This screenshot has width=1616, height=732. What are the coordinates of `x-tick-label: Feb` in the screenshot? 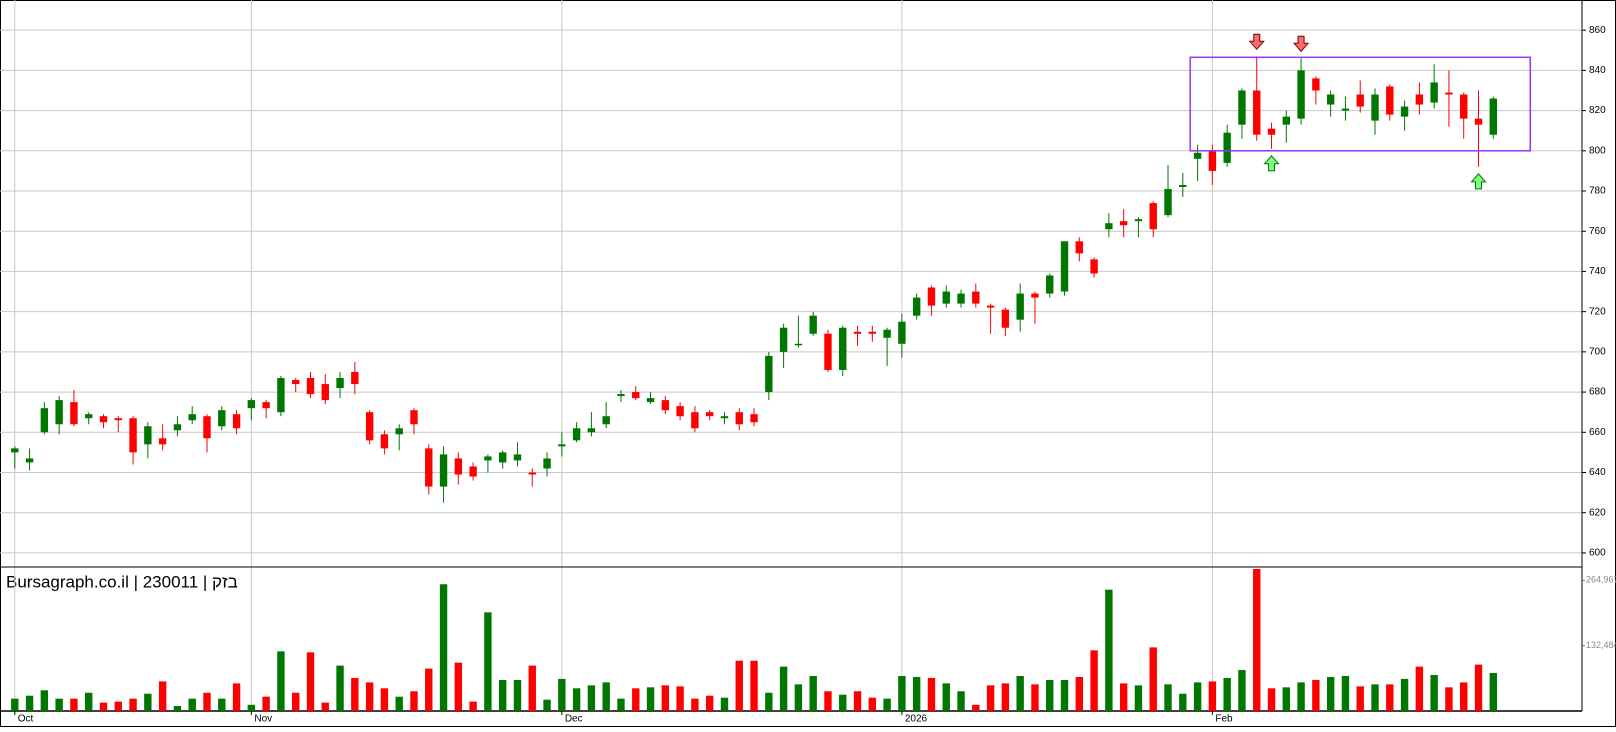 It's located at (1224, 719).